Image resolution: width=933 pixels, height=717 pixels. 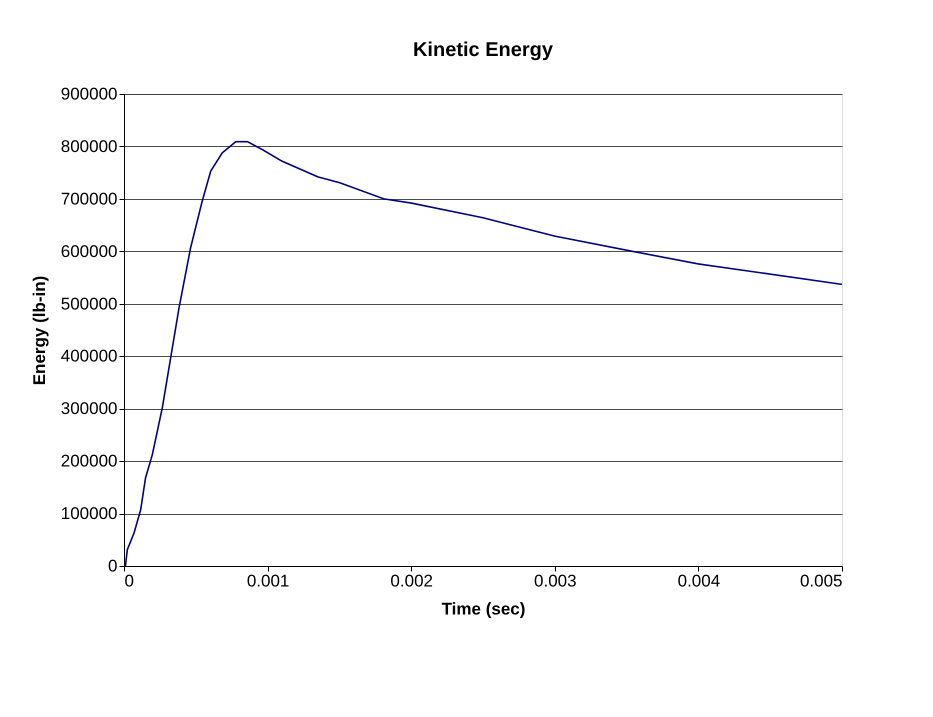 What do you see at coordinates (89, 408) in the screenshot?
I see `y-tick-label: 300000` at bounding box center [89, 408].